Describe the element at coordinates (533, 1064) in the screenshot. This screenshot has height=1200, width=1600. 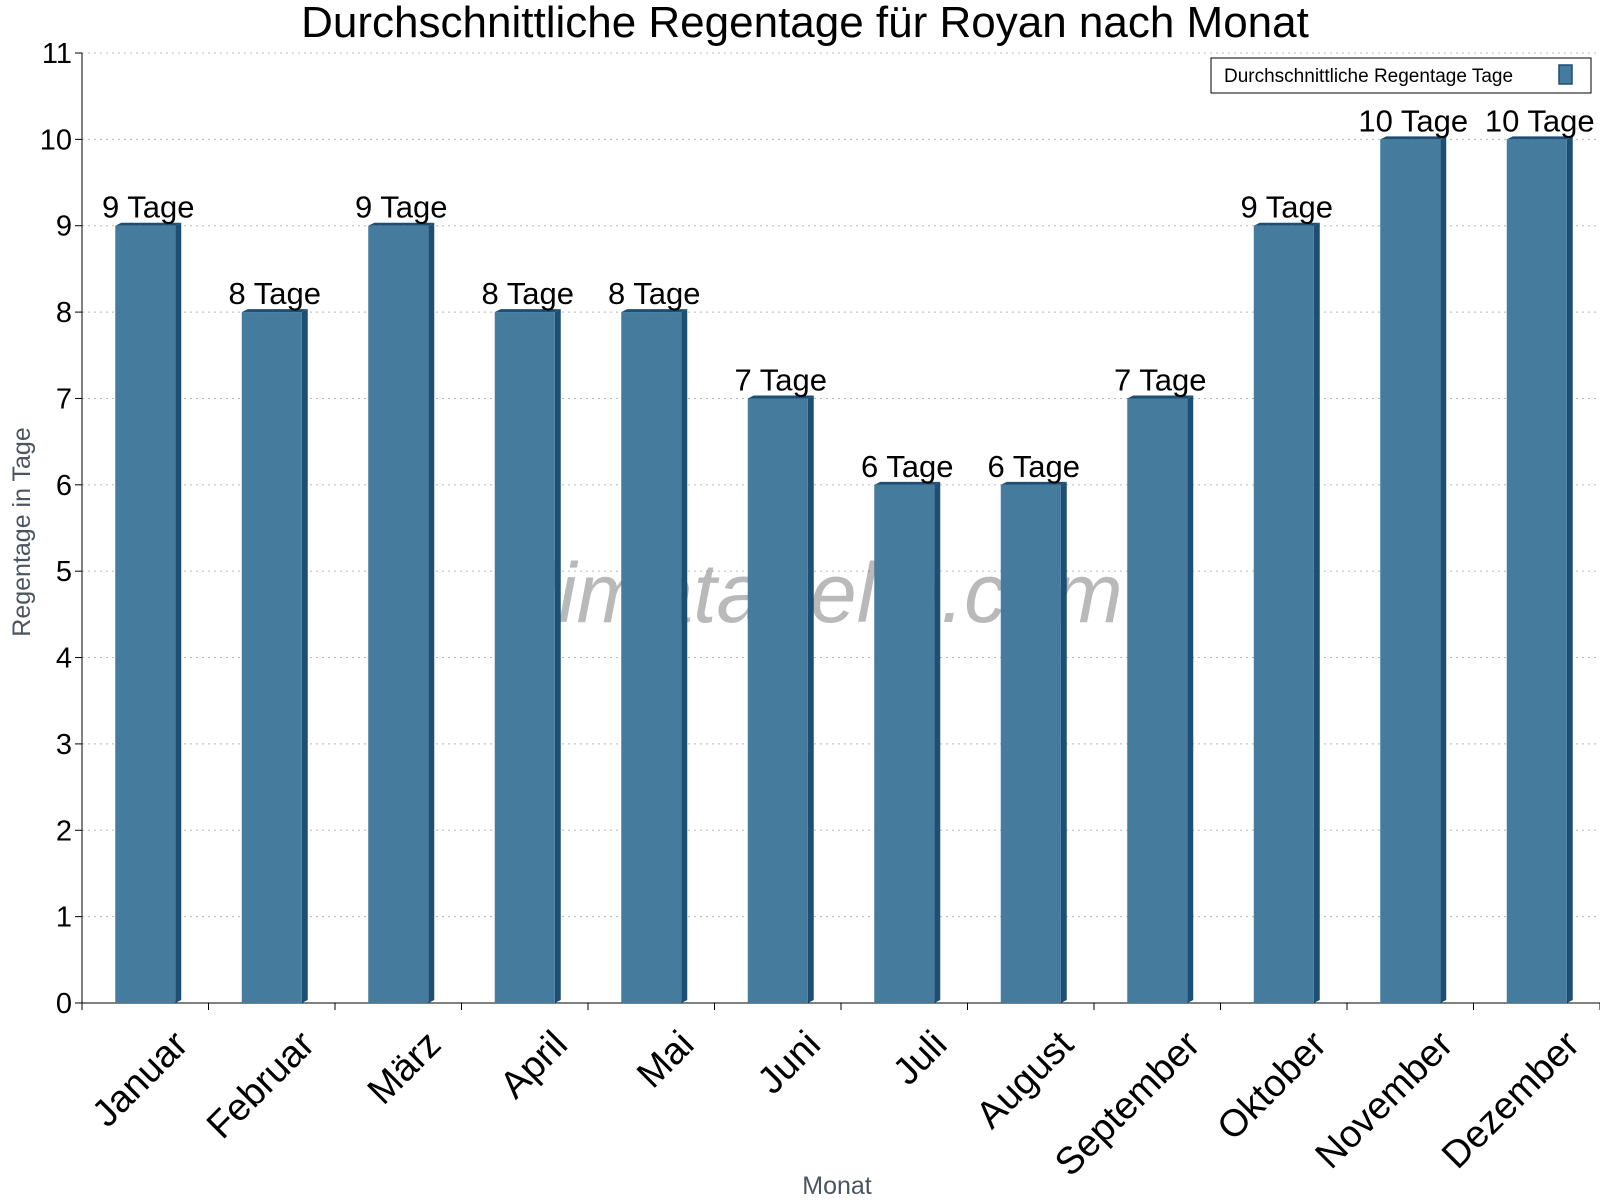
I see `x-tick-label: April` at that location.